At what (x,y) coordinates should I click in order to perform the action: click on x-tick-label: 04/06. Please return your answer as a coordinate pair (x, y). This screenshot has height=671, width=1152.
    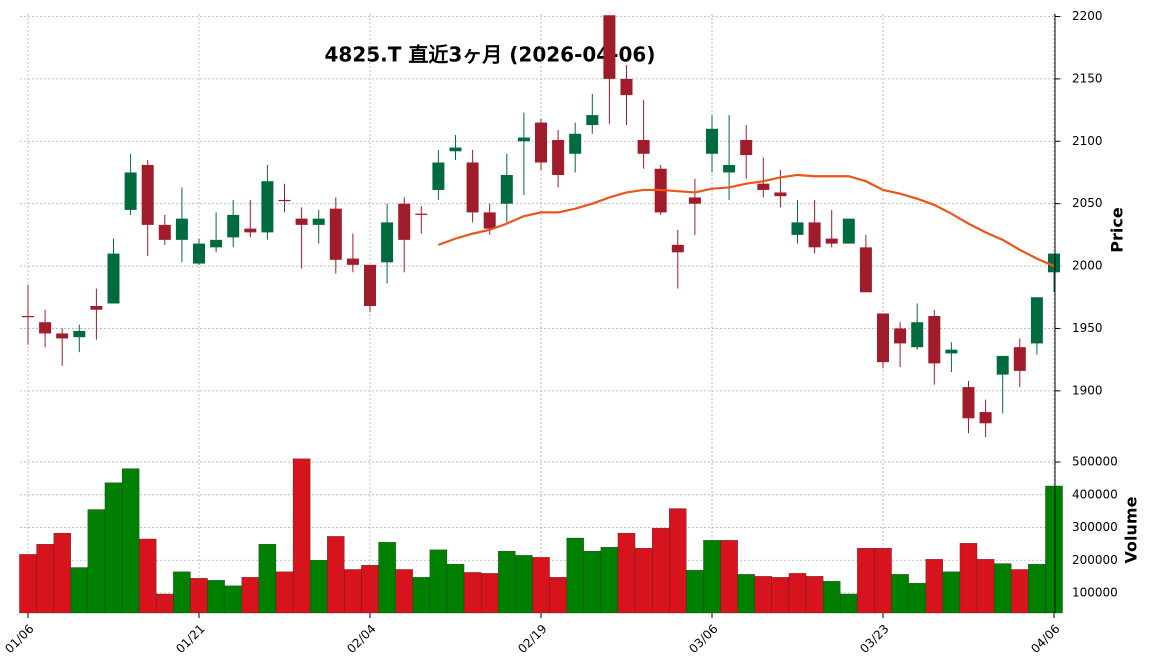
    Looking at the image, I should click on (1045, 639).